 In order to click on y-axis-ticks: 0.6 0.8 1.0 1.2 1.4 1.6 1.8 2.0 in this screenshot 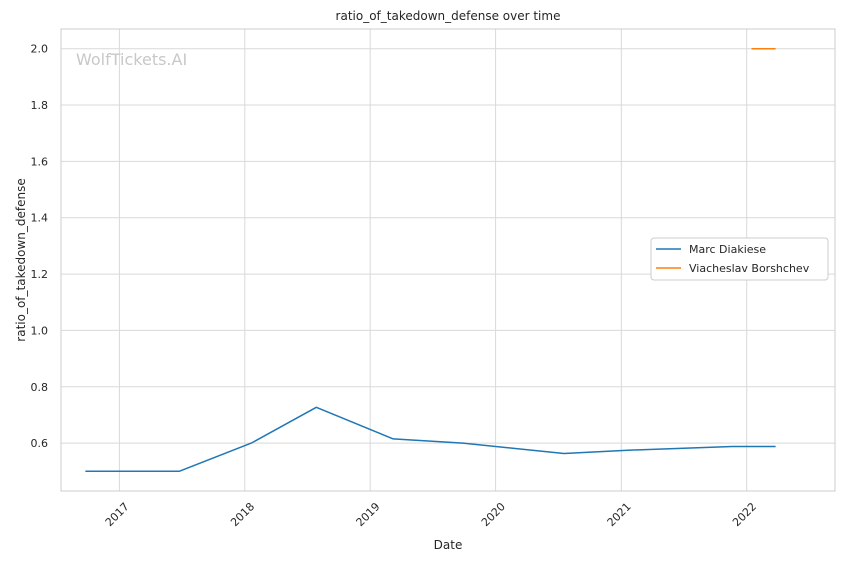, I will do `click(40, 246)`.